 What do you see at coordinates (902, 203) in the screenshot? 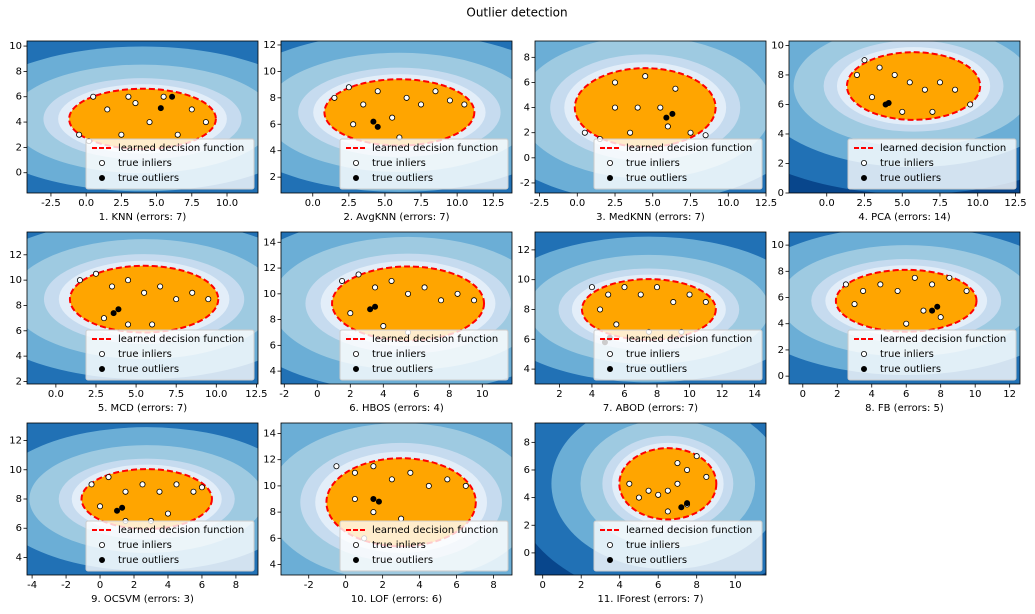
I see `x-tick-label: 5.0` at bounding box center [902, 203].